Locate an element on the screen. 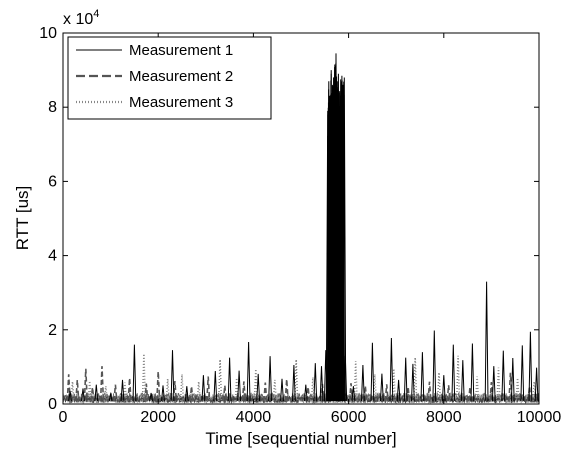 The image size is (564, 453). x-axis-label: Time [sequential number] is located at coordinates (300, 438).